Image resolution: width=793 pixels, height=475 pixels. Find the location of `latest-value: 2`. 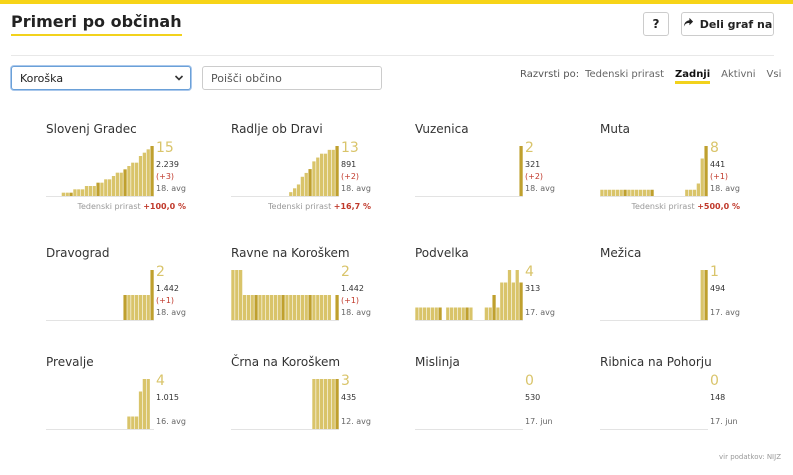

latest-value: 2 is located at coordinates (345, 272).